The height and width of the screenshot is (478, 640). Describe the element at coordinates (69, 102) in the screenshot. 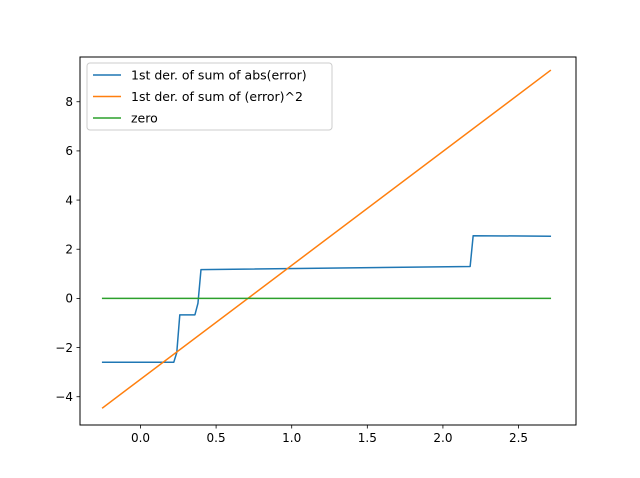

I see `y-tick-label: 8` at that location.